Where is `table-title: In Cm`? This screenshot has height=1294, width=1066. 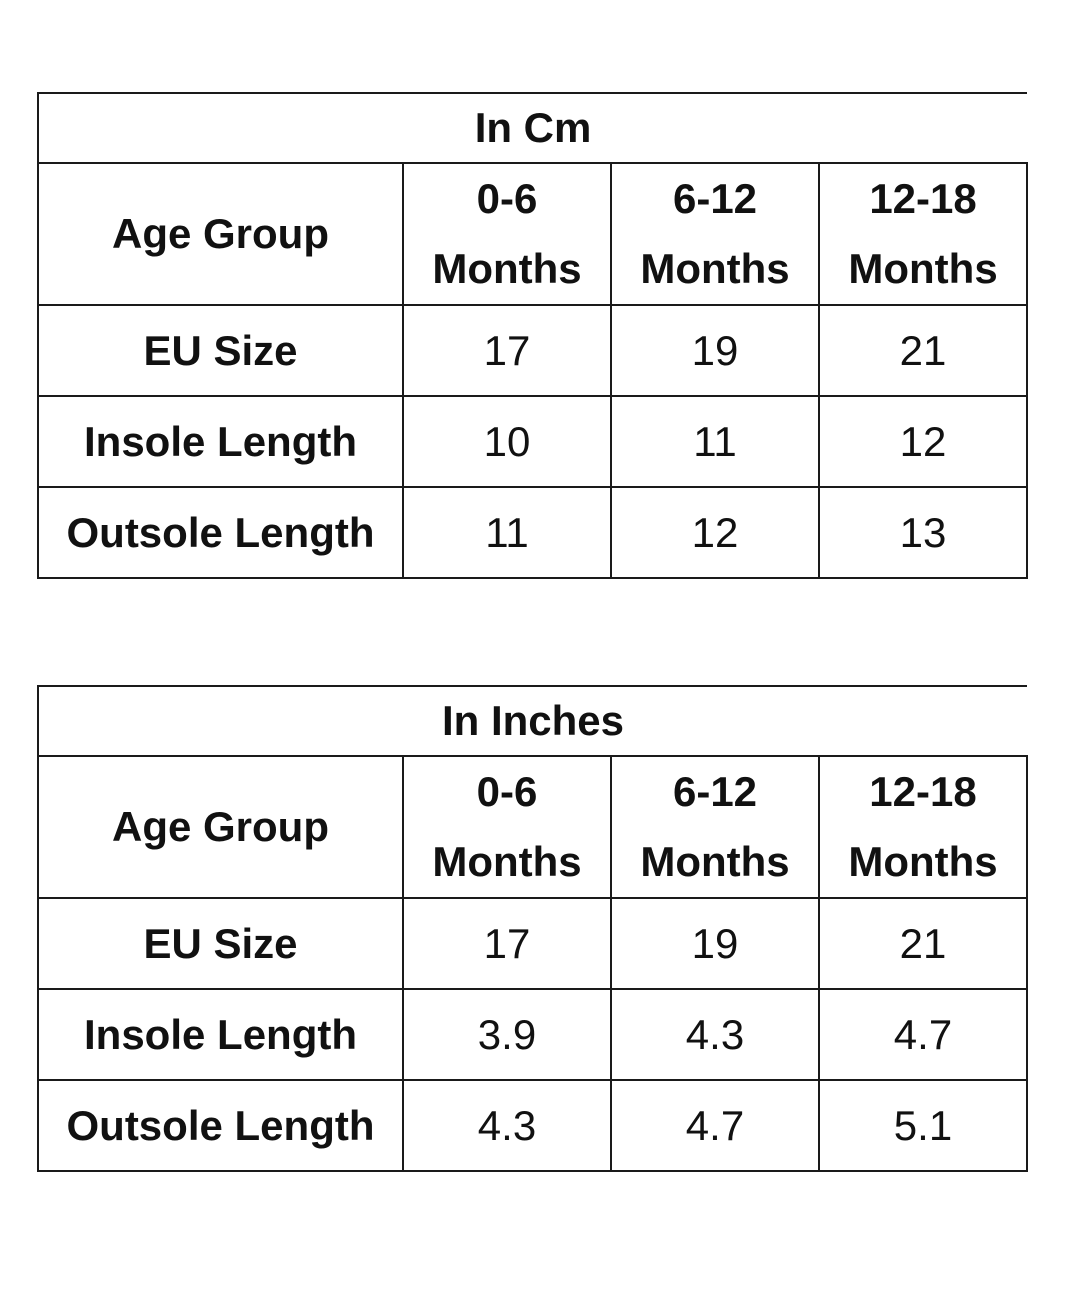 table-title: In Cm is located at coordinates (532, 128).